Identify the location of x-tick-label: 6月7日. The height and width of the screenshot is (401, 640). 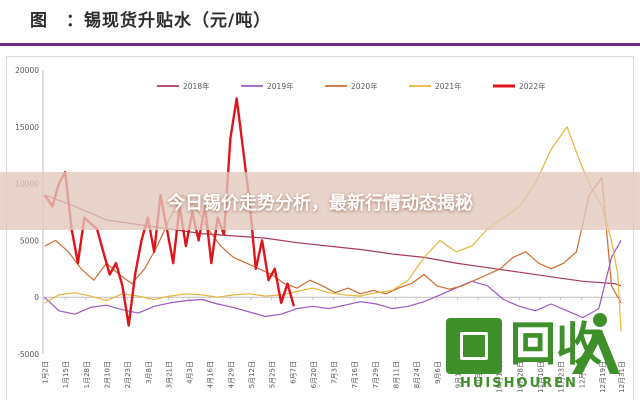
(293, 372).